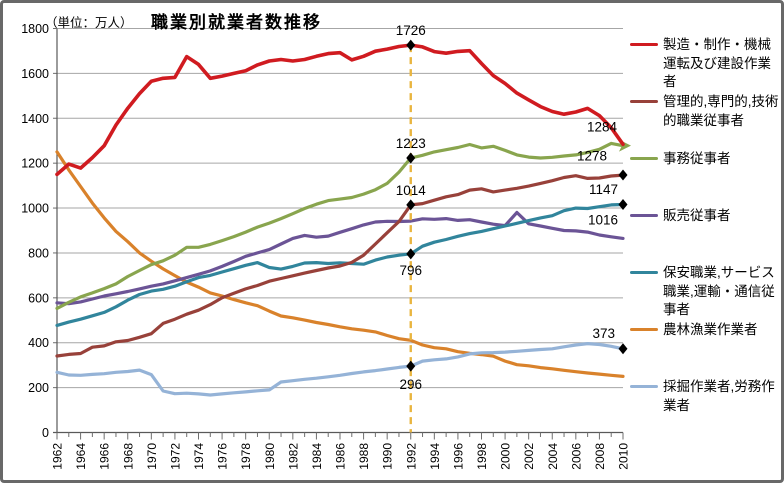 The width and height of the screenshot is (784, 483). Describe the element at coordinates (38, 388) in the screenshot. I see `y-axis-label: 200` at that location.